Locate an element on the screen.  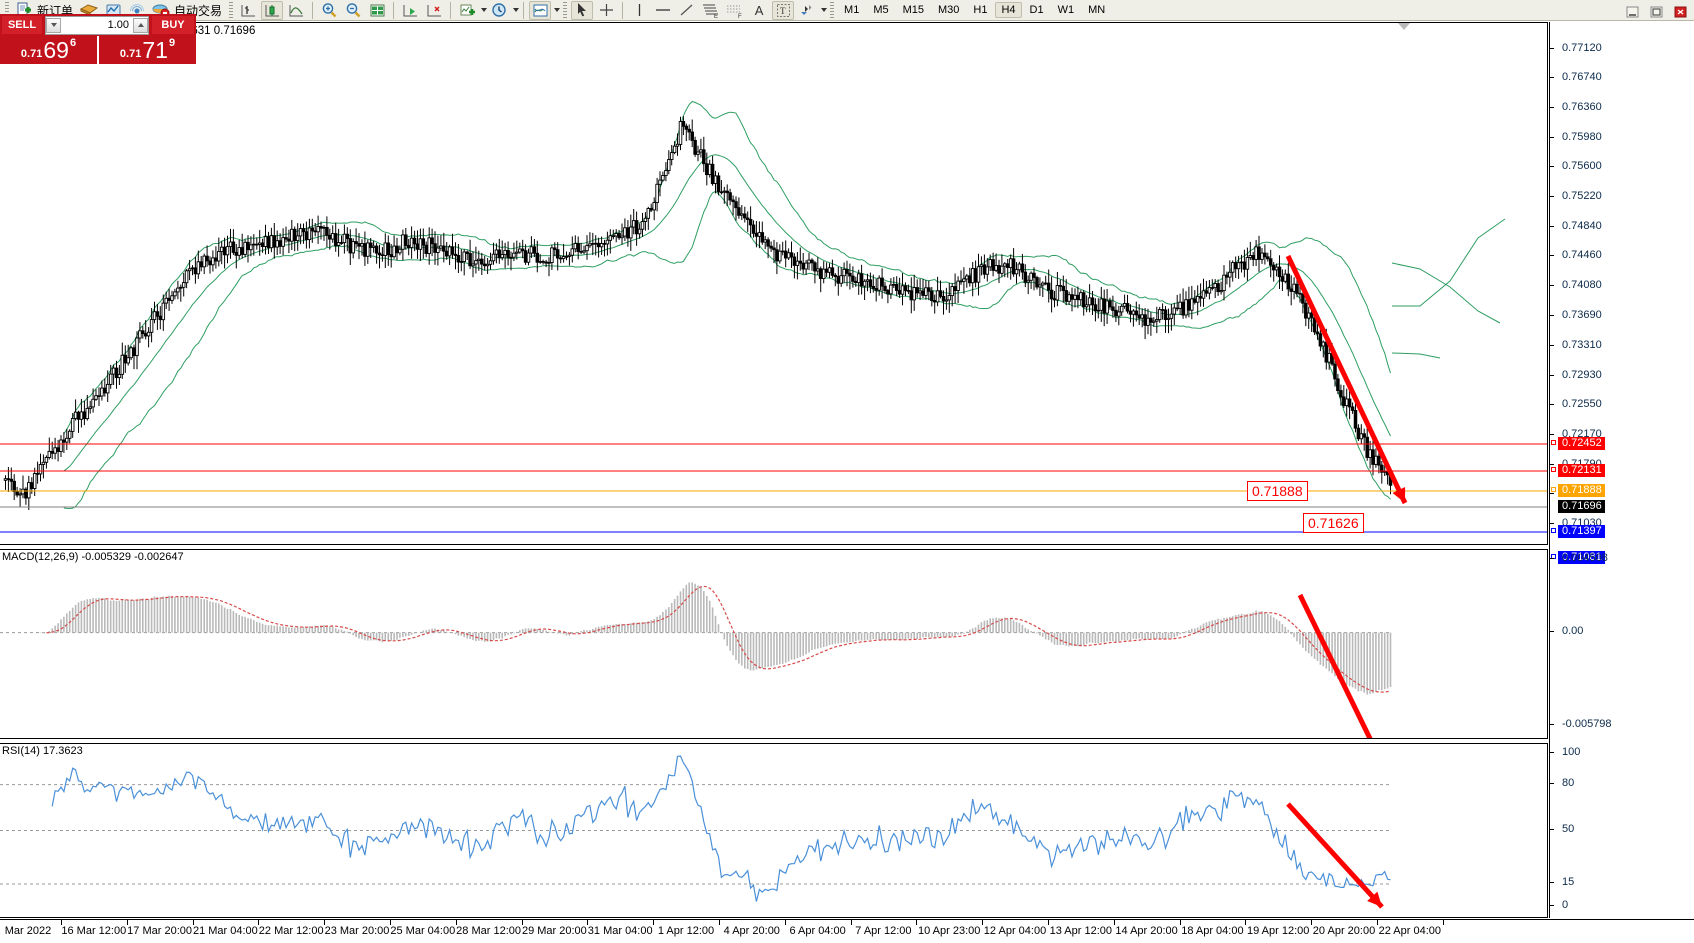
line-chart-icon is located at coordinates (296, 10).